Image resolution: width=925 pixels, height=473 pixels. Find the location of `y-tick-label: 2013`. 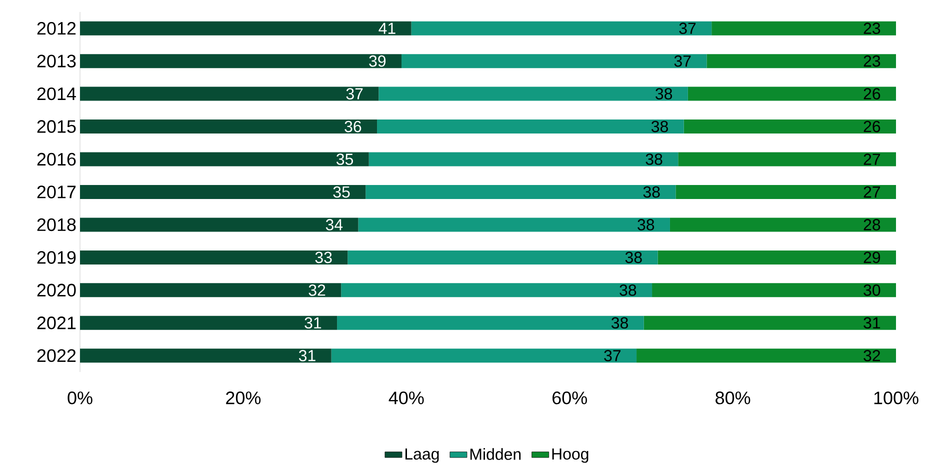

y-tick-label: 2013 is located at coordinates (56, 61).